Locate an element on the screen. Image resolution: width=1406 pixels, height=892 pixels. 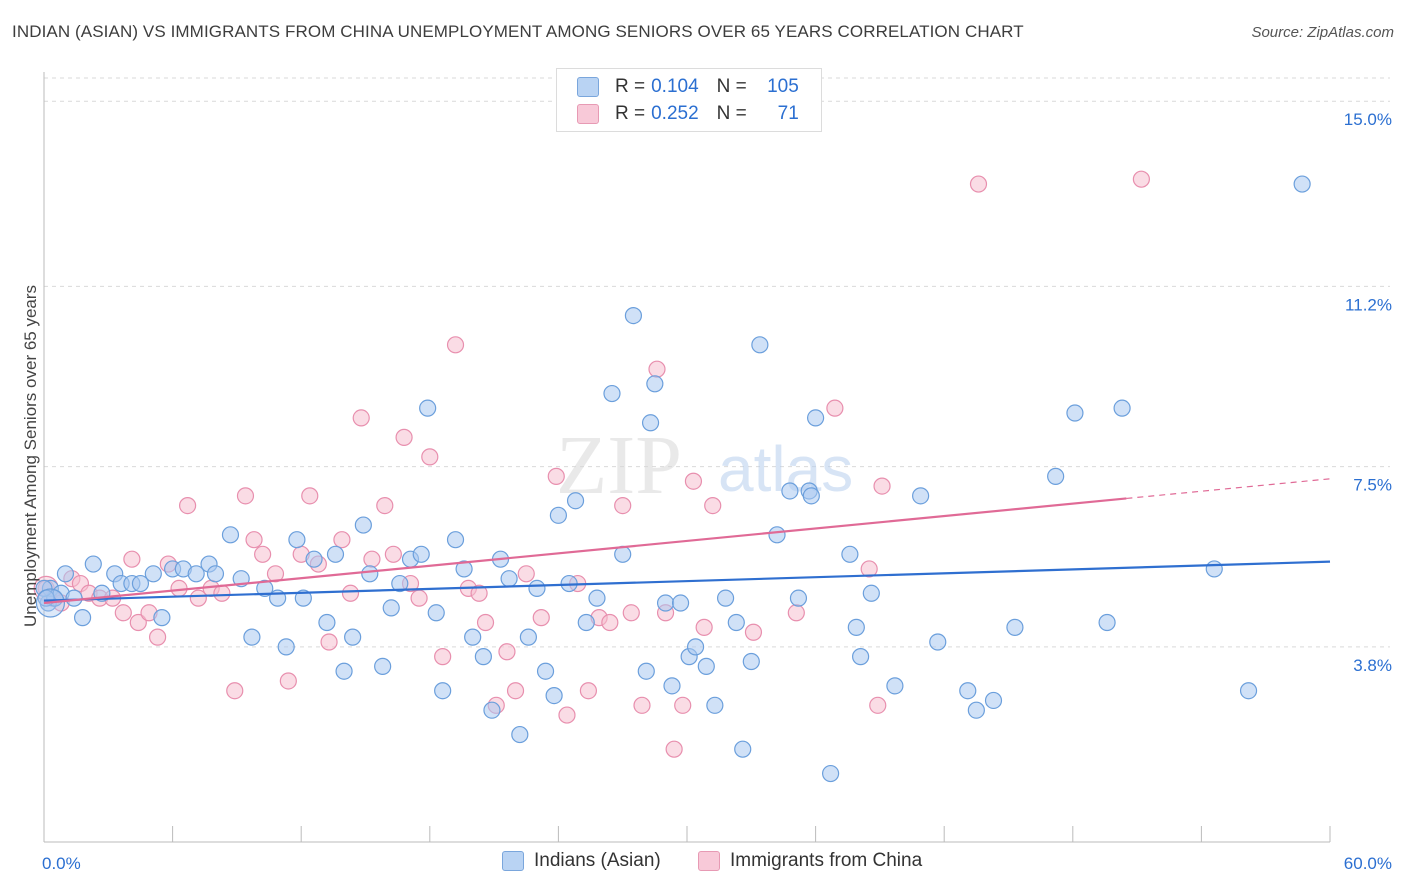
series-legend: Indians (Asian) Immigrants from China is located at coordinates (703, 865).